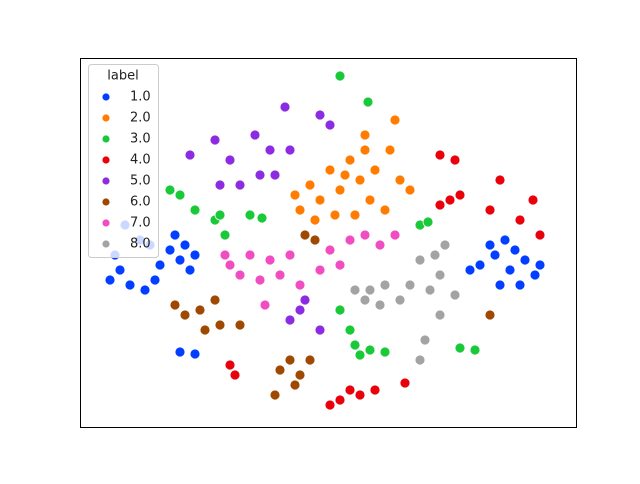 This screenshot has width=640, height=484. I want to click on legend-label: 6.0, so click(140, 202).